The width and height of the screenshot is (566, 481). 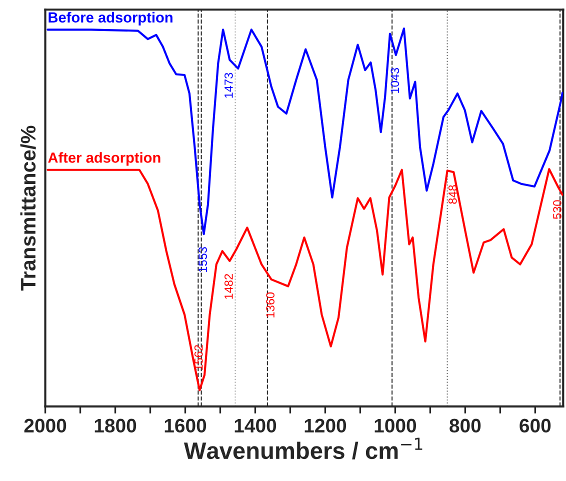 What do you see at coordinates (255, 425) in the screenshot?
I see `x-tick-label: 1400` at bounding box center [255, 425].